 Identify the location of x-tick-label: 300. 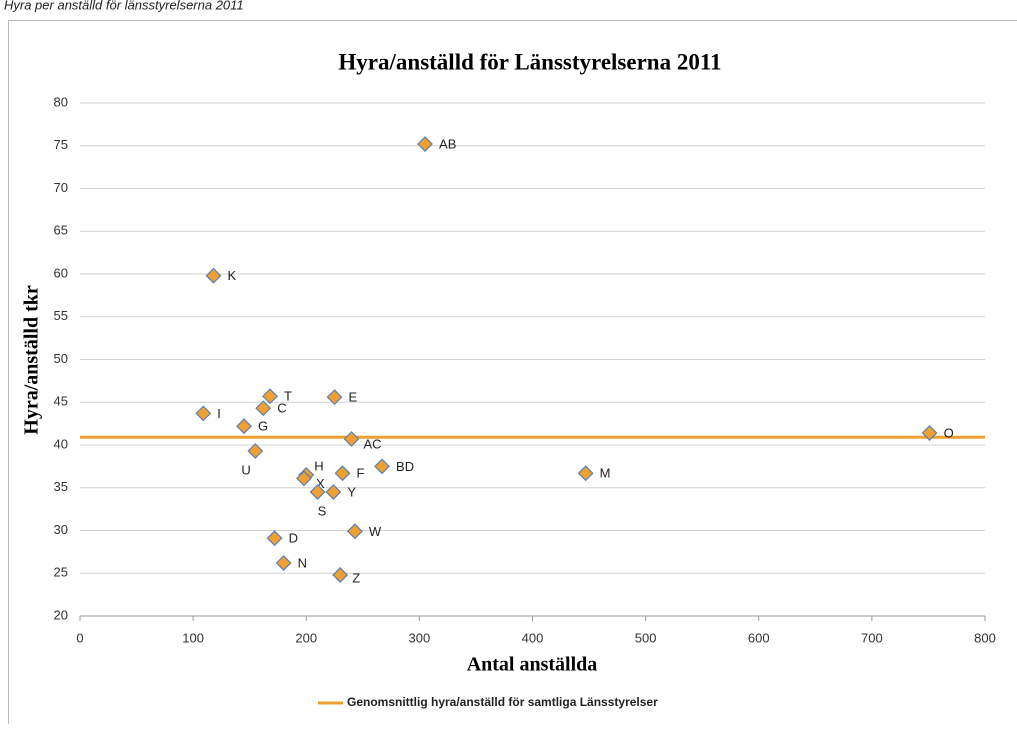
(420, 637).